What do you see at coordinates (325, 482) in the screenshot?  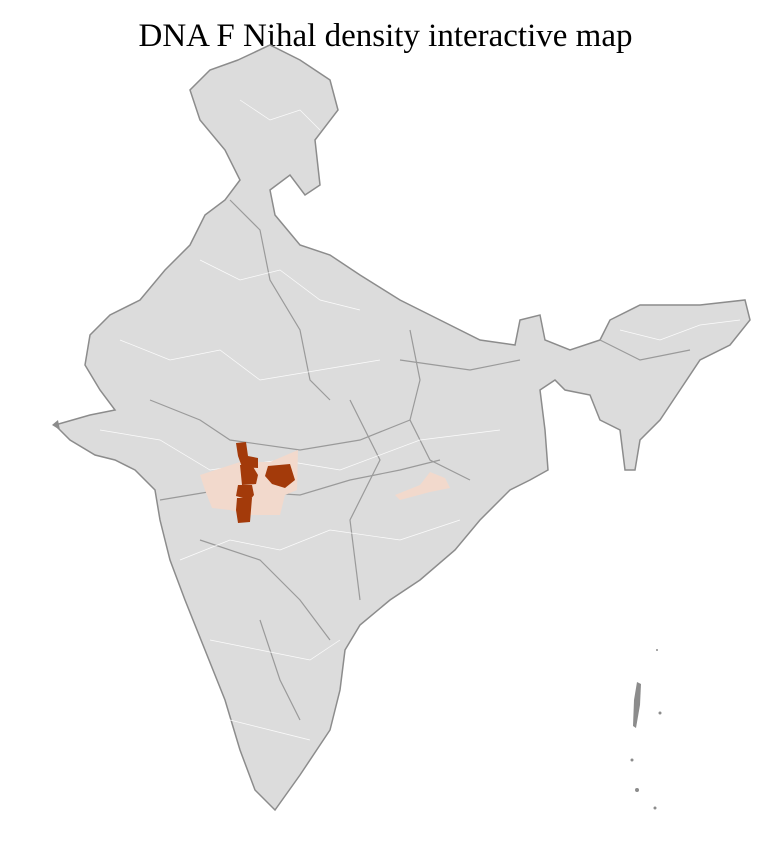 I see `density-regions` at bounding box center [325, 482].